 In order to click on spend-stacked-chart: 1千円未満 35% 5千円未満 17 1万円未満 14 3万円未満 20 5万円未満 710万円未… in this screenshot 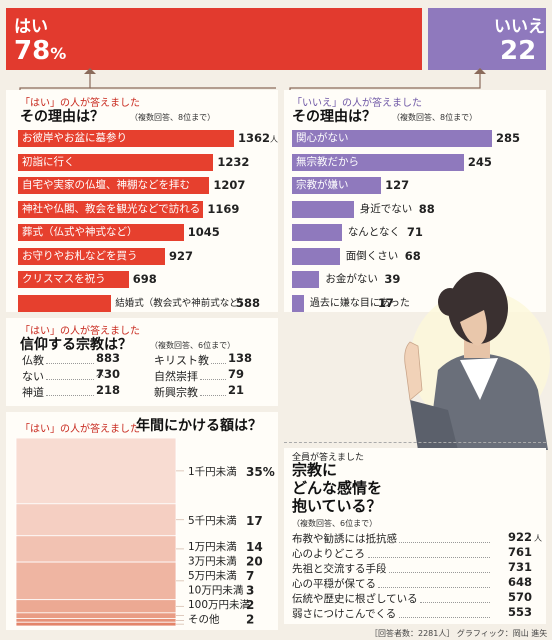, I will do `click(145, 532)`.